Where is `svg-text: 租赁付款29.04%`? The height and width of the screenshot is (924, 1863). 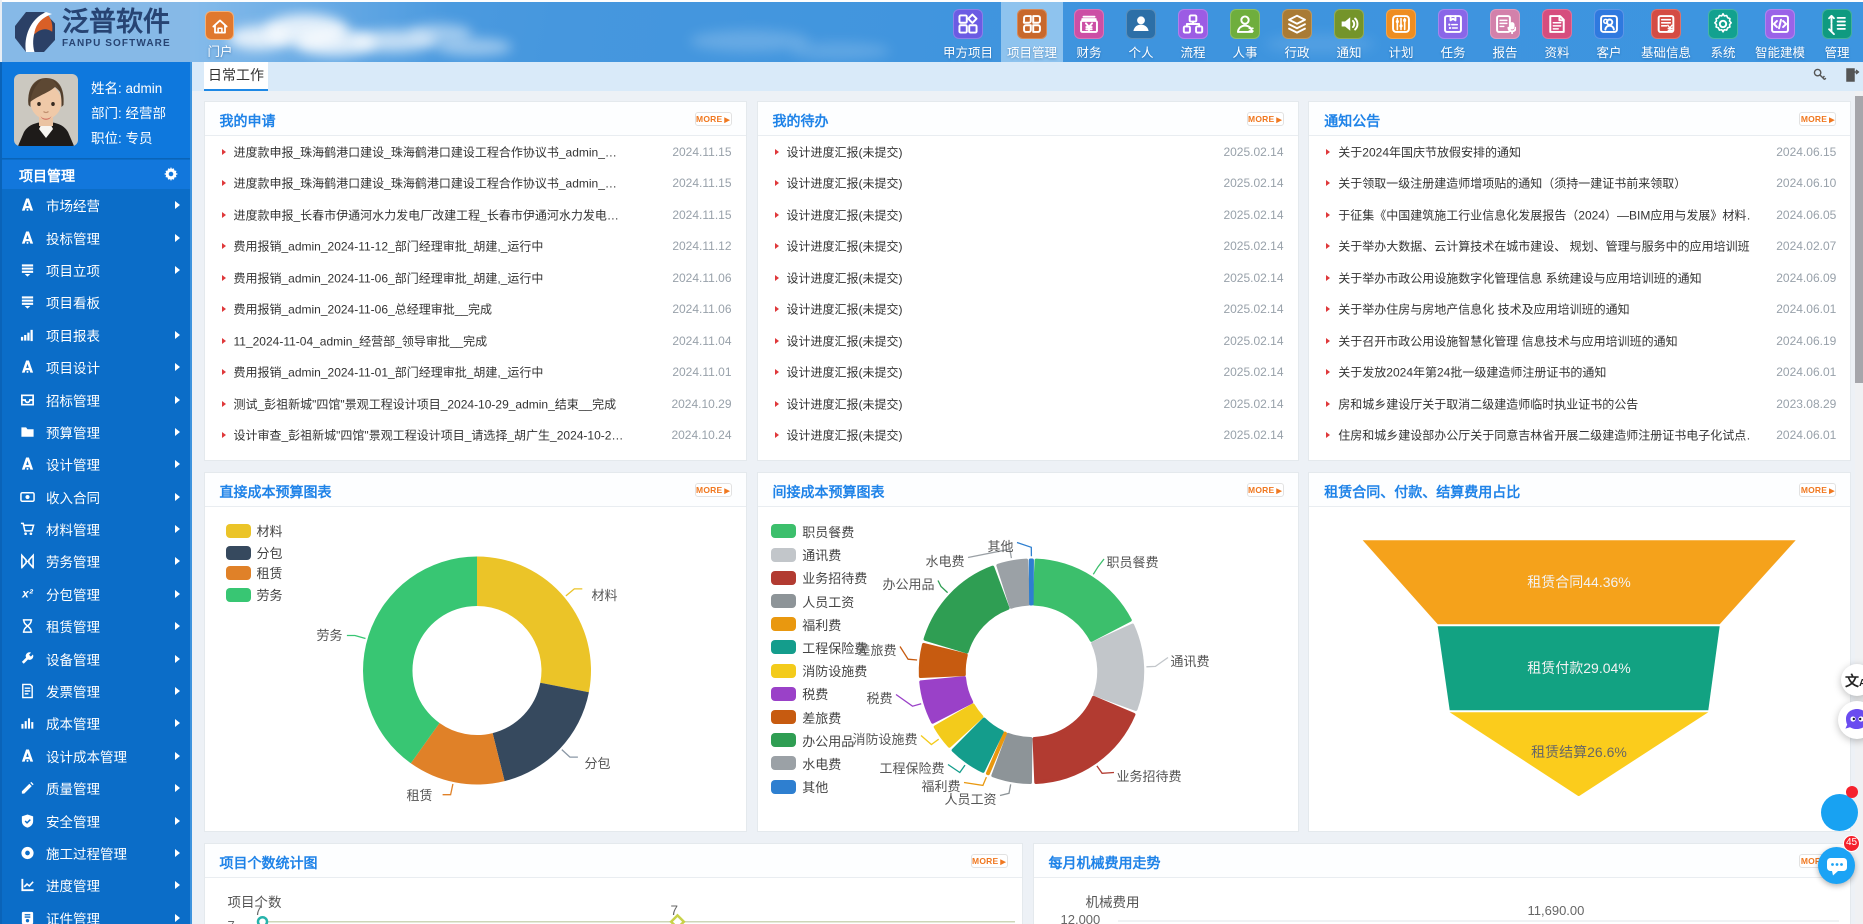 svg-text: 租赁付款29.04% is located at coordinates (1579, 668).